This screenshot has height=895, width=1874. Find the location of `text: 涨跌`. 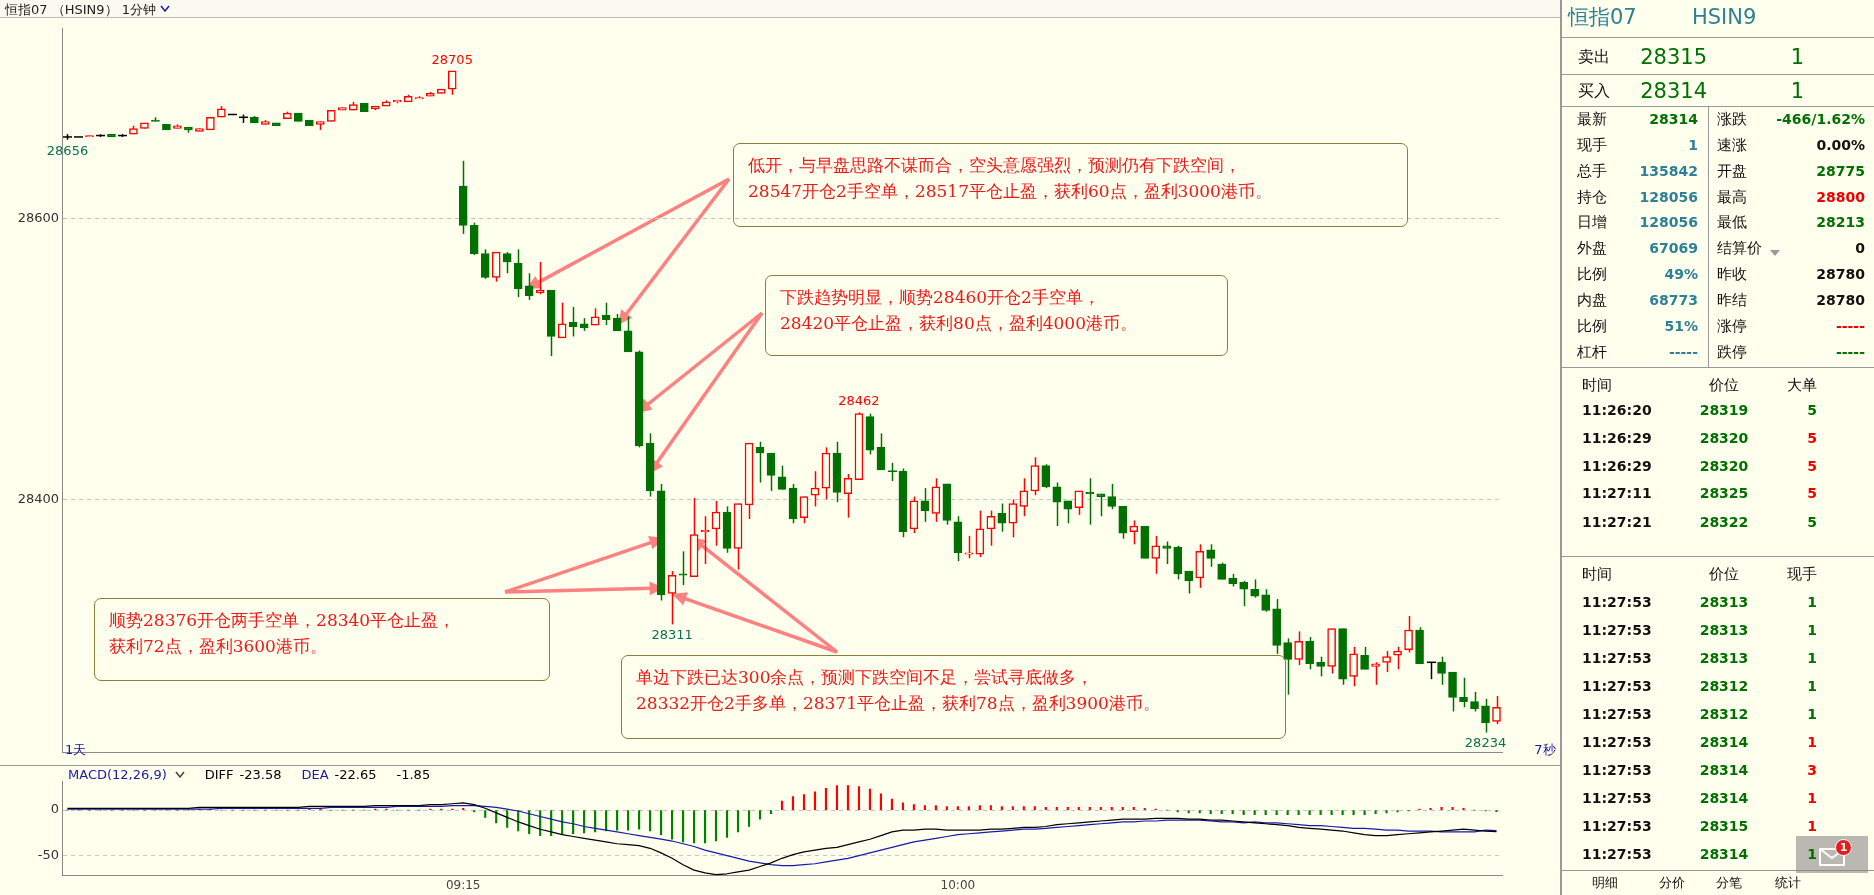

text: 涨跌 is located at coordinates (1732, 118).